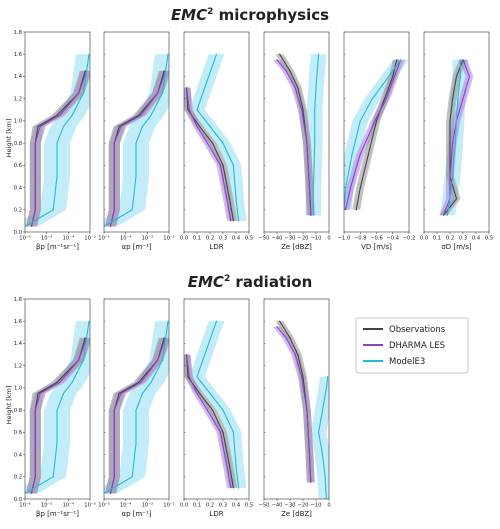  I want to click on y-tick-label: 0.2, so click(18, 211).